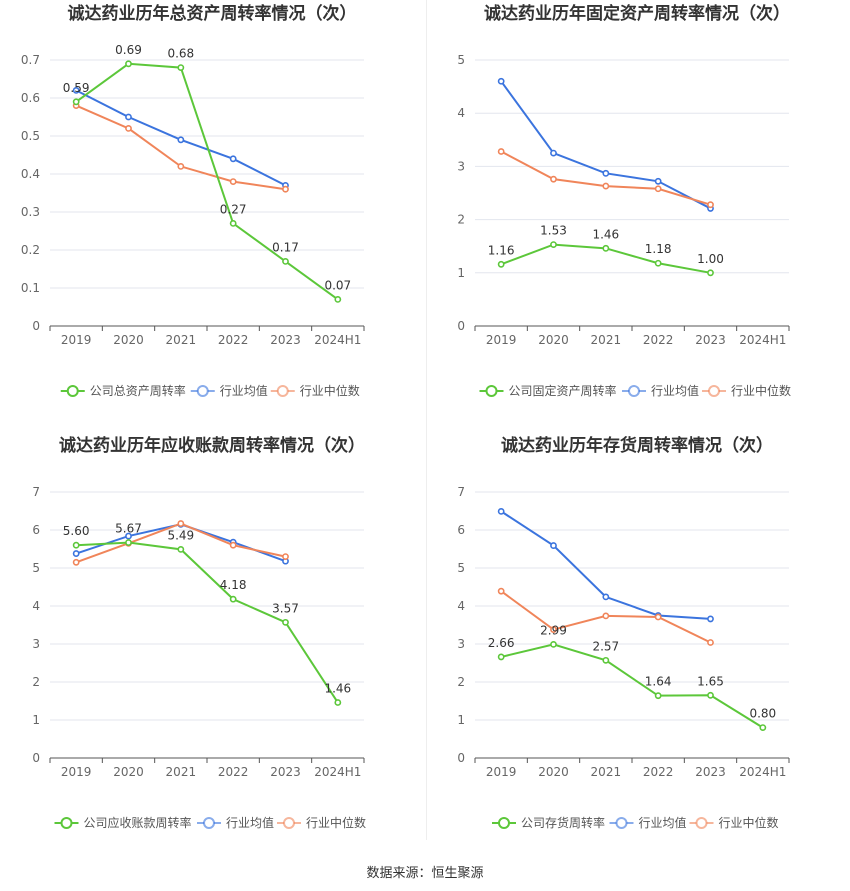  Describe the element at coordinates (181, 772) in the screenshot. I see `x-tick-label: 2021` at that location.